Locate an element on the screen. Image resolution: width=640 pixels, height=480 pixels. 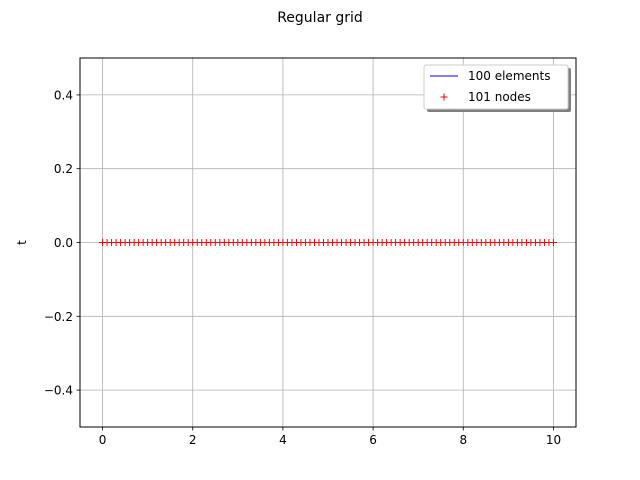
node-marker is located at coordinates (553, 242).